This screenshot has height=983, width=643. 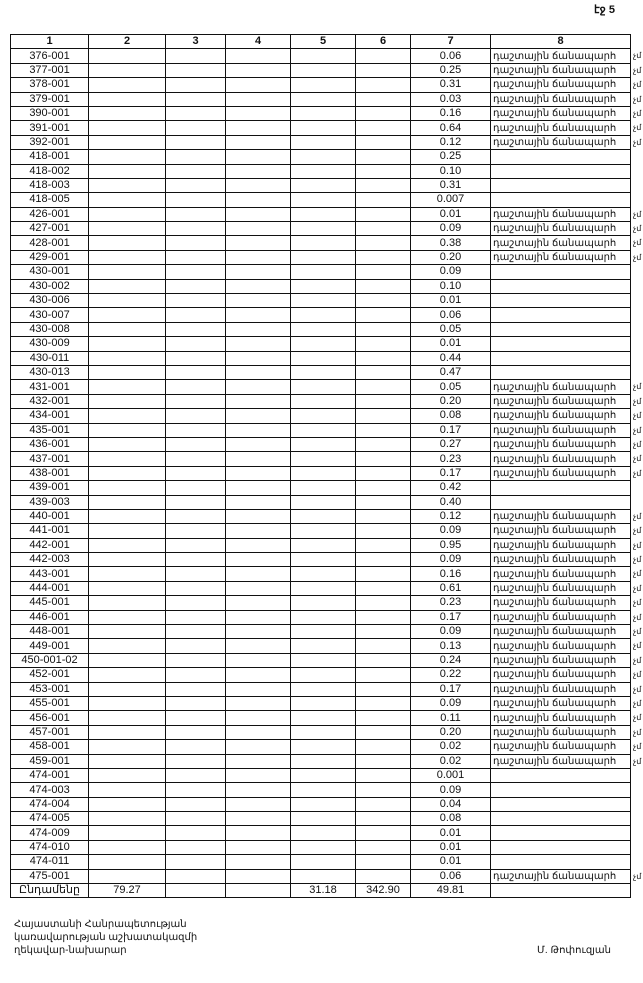 What do you see at coordinates (49, 171) in the screenshot?
I see `table-cell: 418-002` at bounding box center [49, 171].